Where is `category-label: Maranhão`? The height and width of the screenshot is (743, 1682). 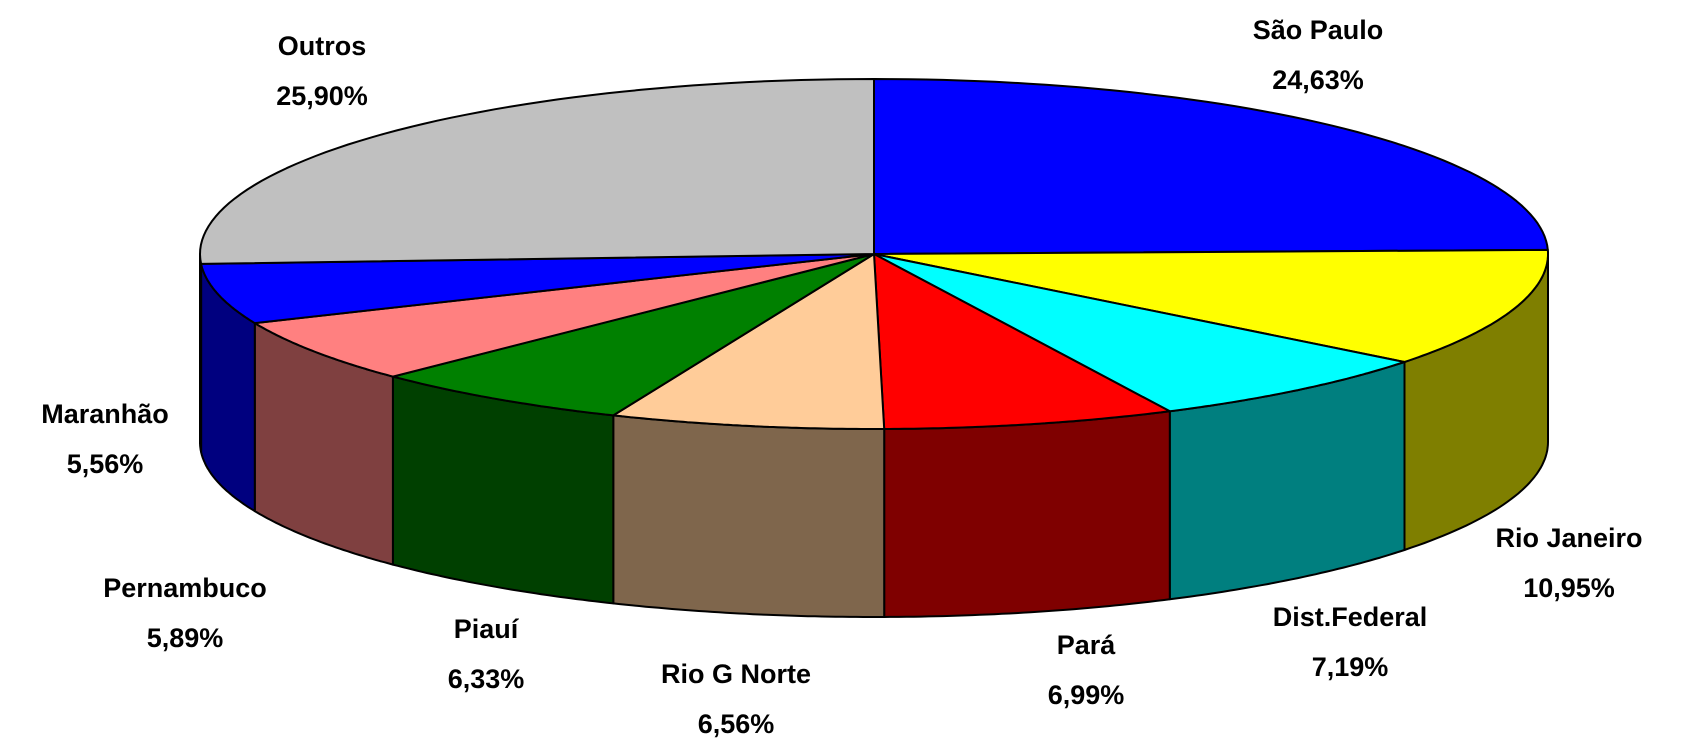 category-label: Maranhão is located at coordinates (105, 414).